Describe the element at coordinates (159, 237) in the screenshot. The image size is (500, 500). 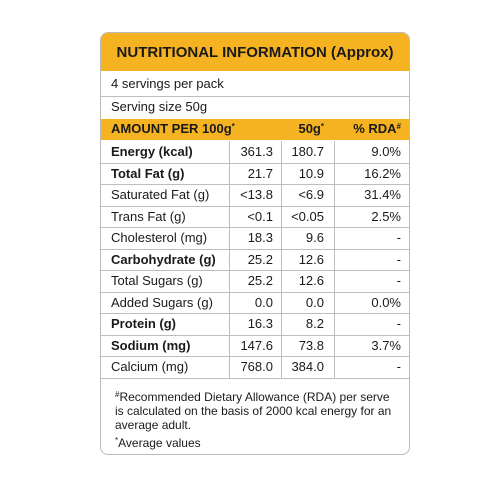
I see `nutrient-label: Cholesterol (mg)` at that location.